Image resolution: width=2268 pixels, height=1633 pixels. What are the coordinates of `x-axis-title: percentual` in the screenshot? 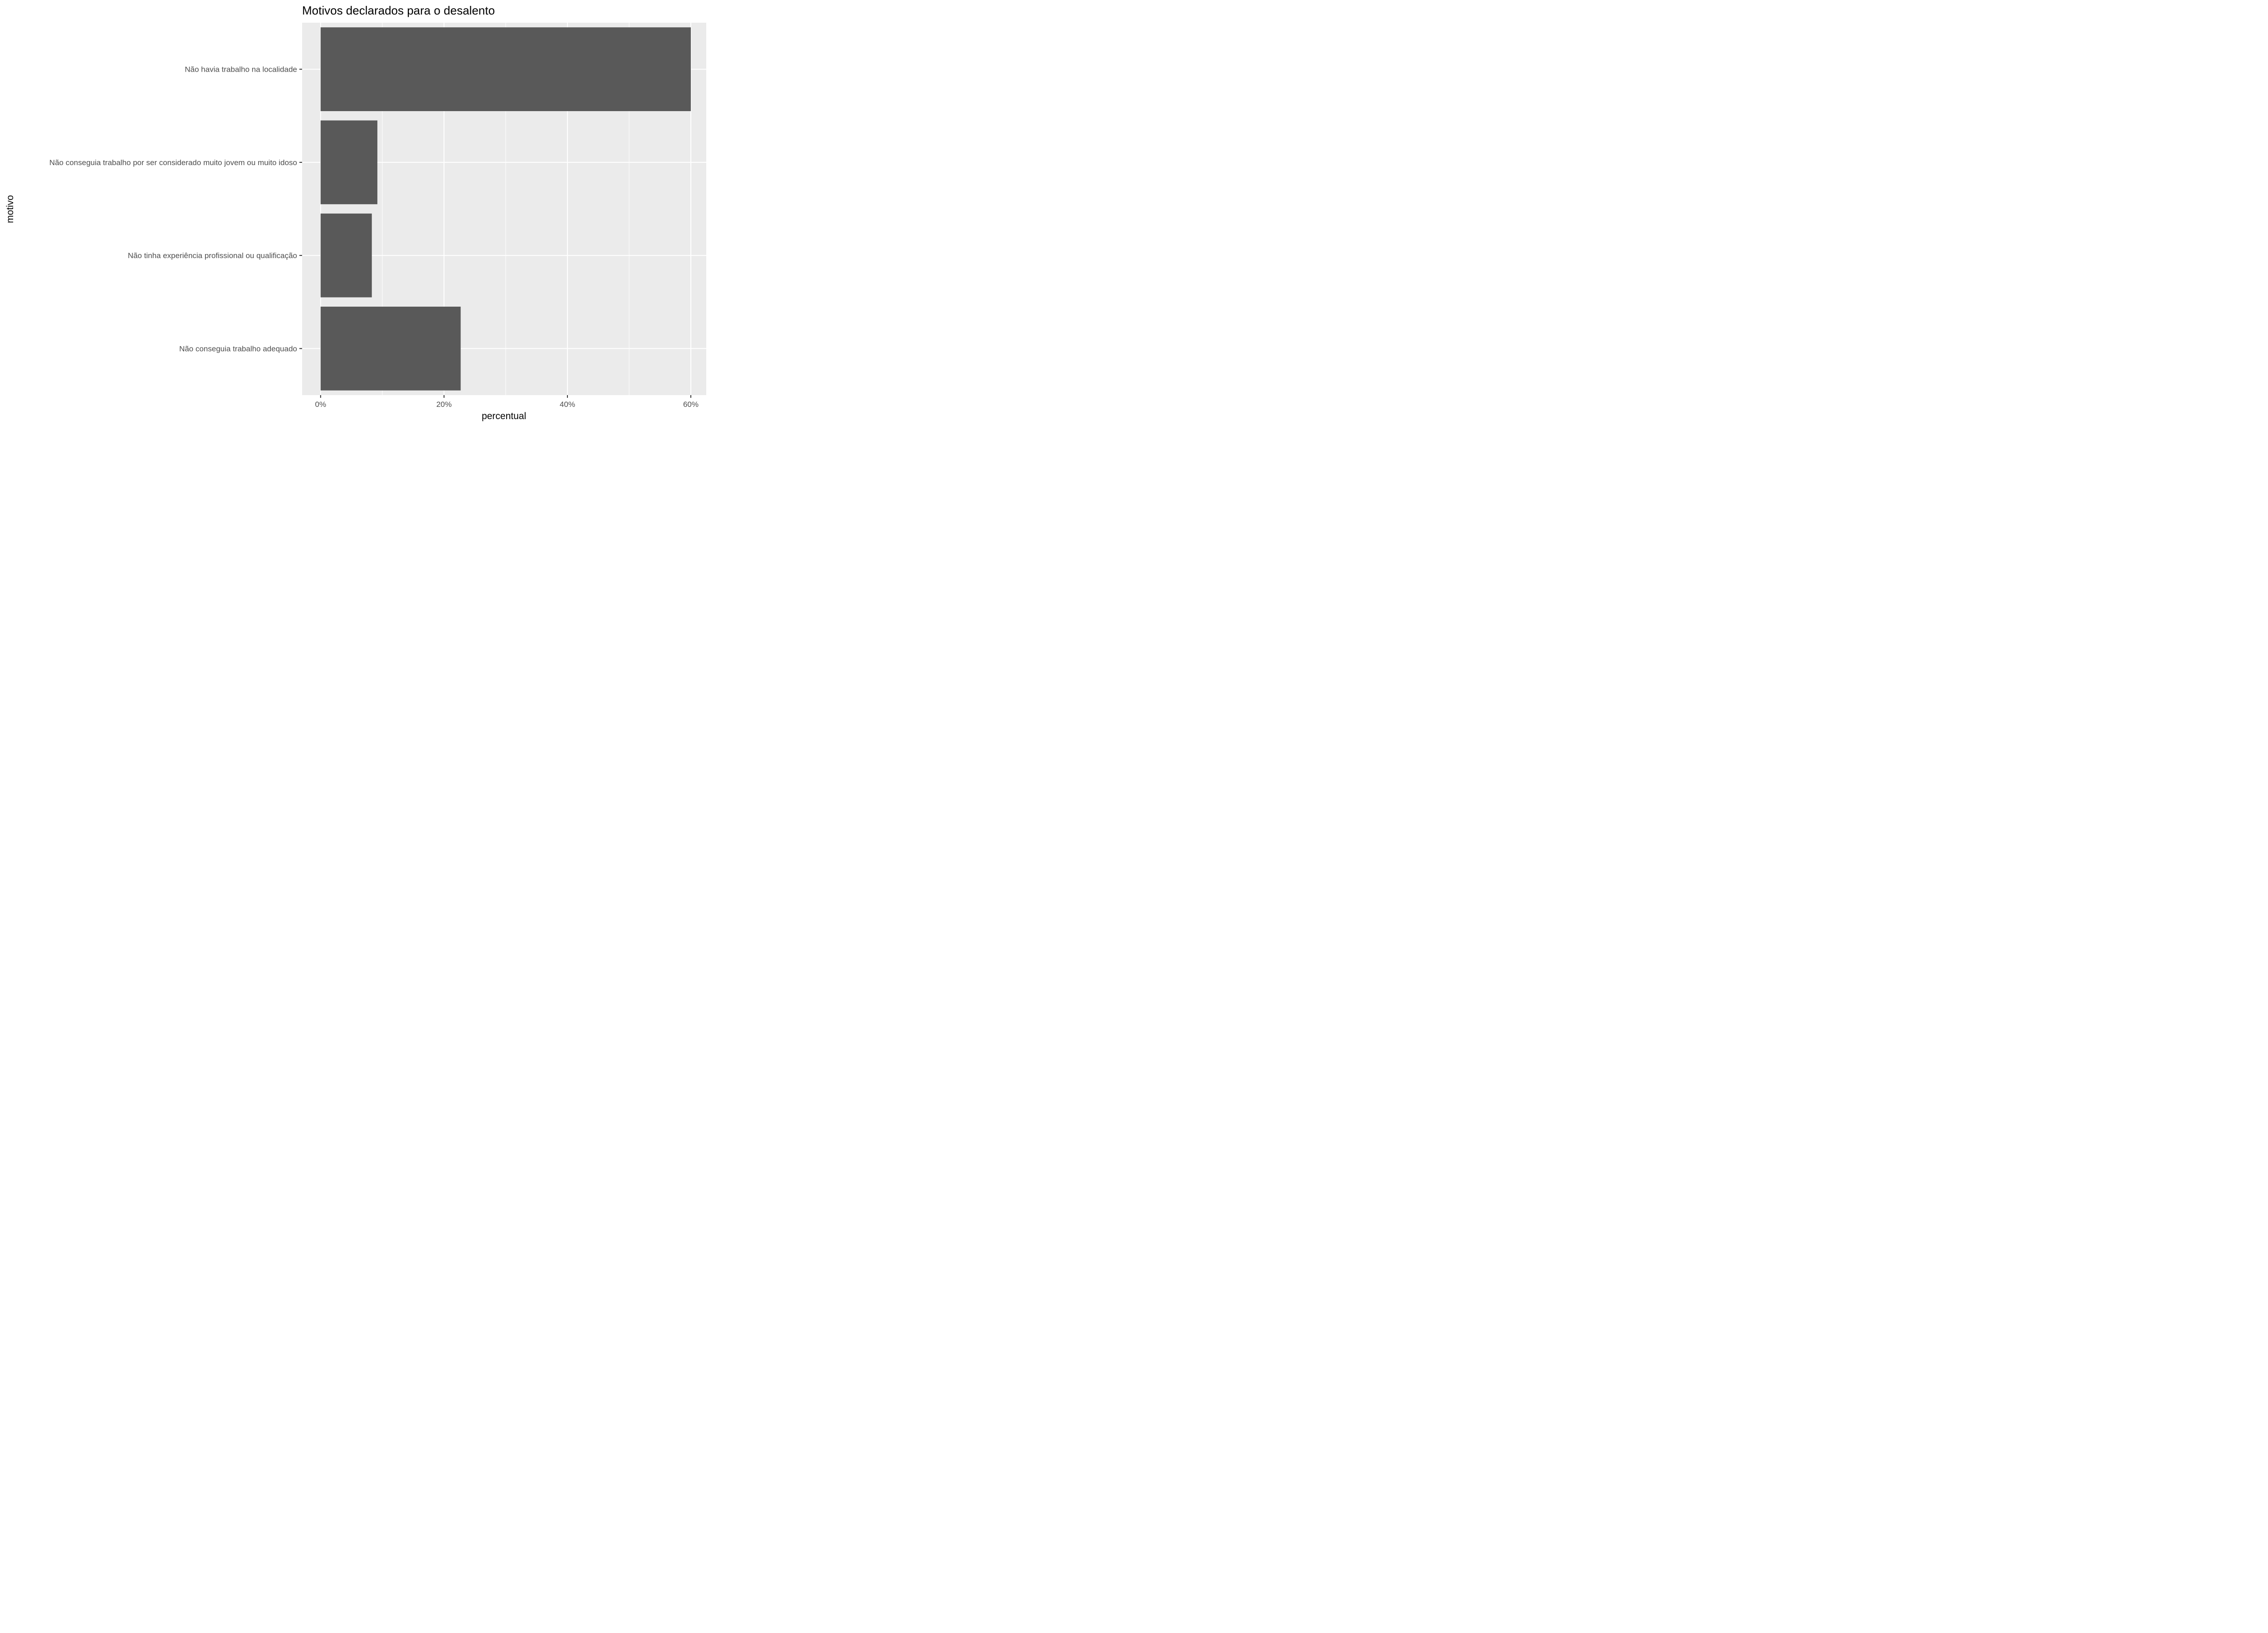 It's located at (504, 416).